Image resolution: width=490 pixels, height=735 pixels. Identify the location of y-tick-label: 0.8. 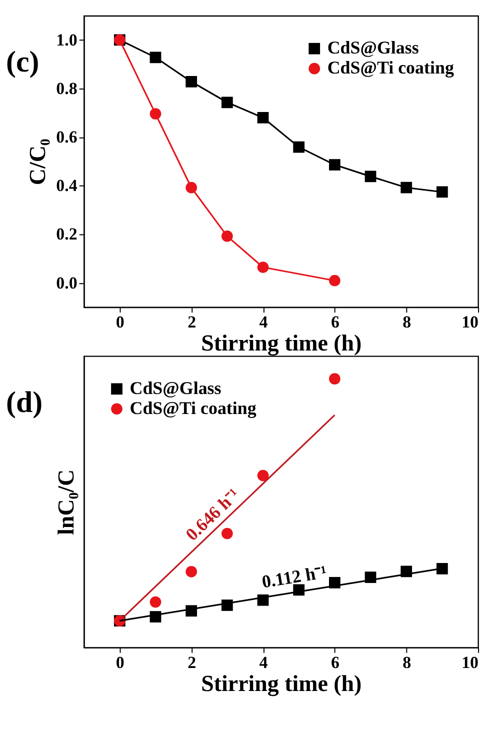
(67, 88).